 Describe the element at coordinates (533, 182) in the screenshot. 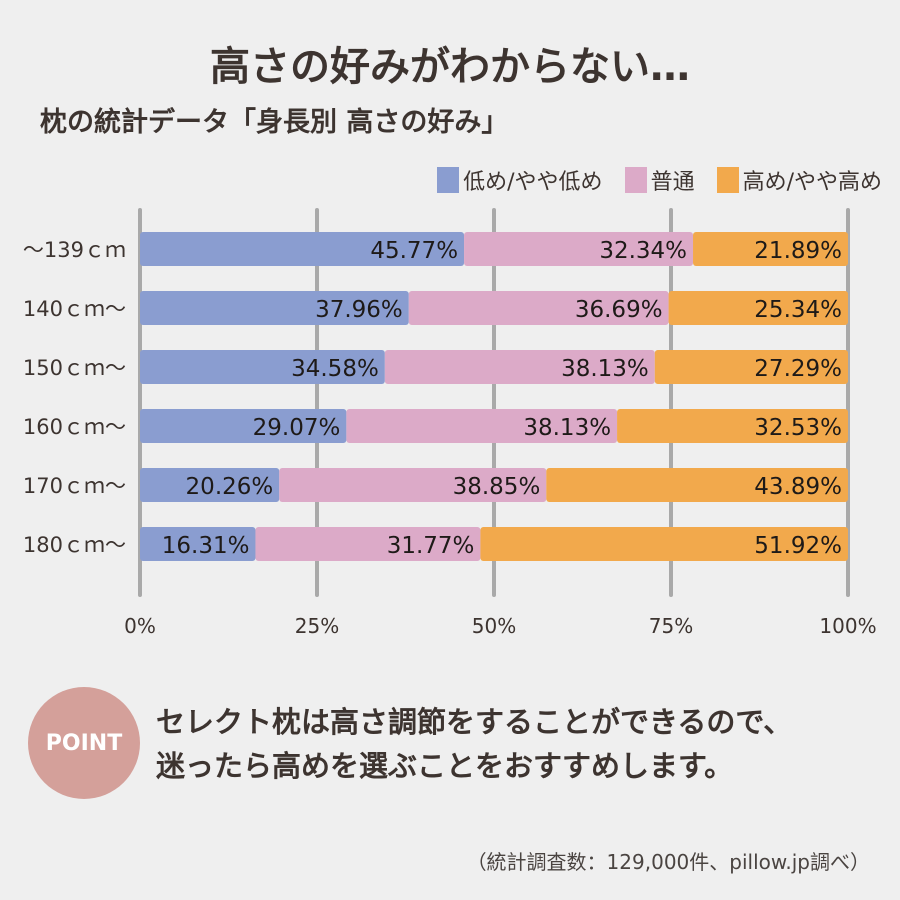

I see `legend-label: 低め/やや低め` at that location.